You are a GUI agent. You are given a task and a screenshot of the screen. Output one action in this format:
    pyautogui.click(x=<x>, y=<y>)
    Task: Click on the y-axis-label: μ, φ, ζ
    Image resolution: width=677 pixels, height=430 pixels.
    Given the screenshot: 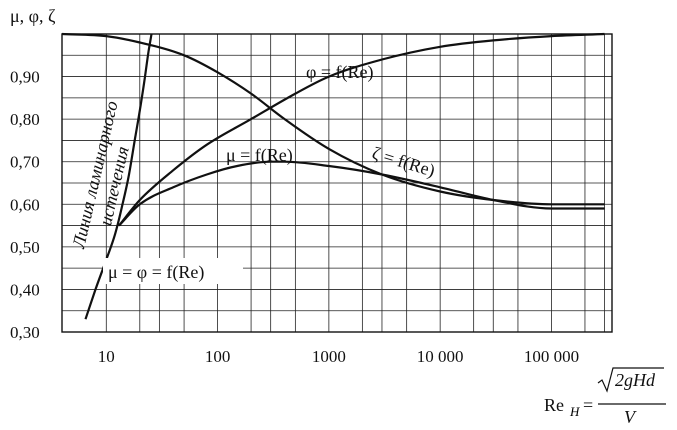 What is the action you would take?
    pyautogui.click(x=33, y=16)
    